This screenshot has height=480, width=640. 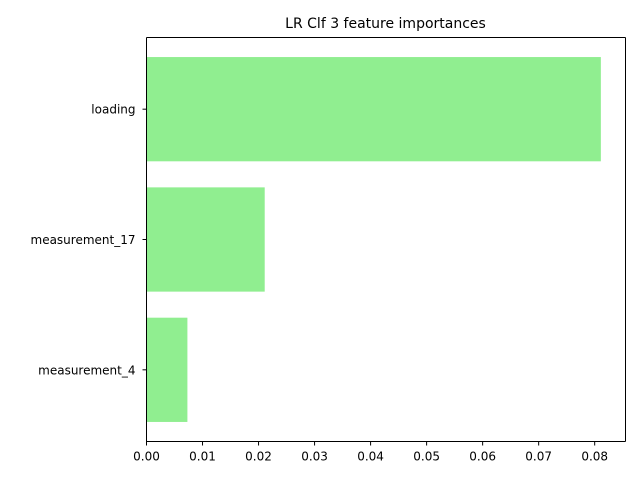 What do you see at coordinates (538, 457) in the screenshot?
I see `x-tick-label: 0.07` at bounding box center [538, 457].